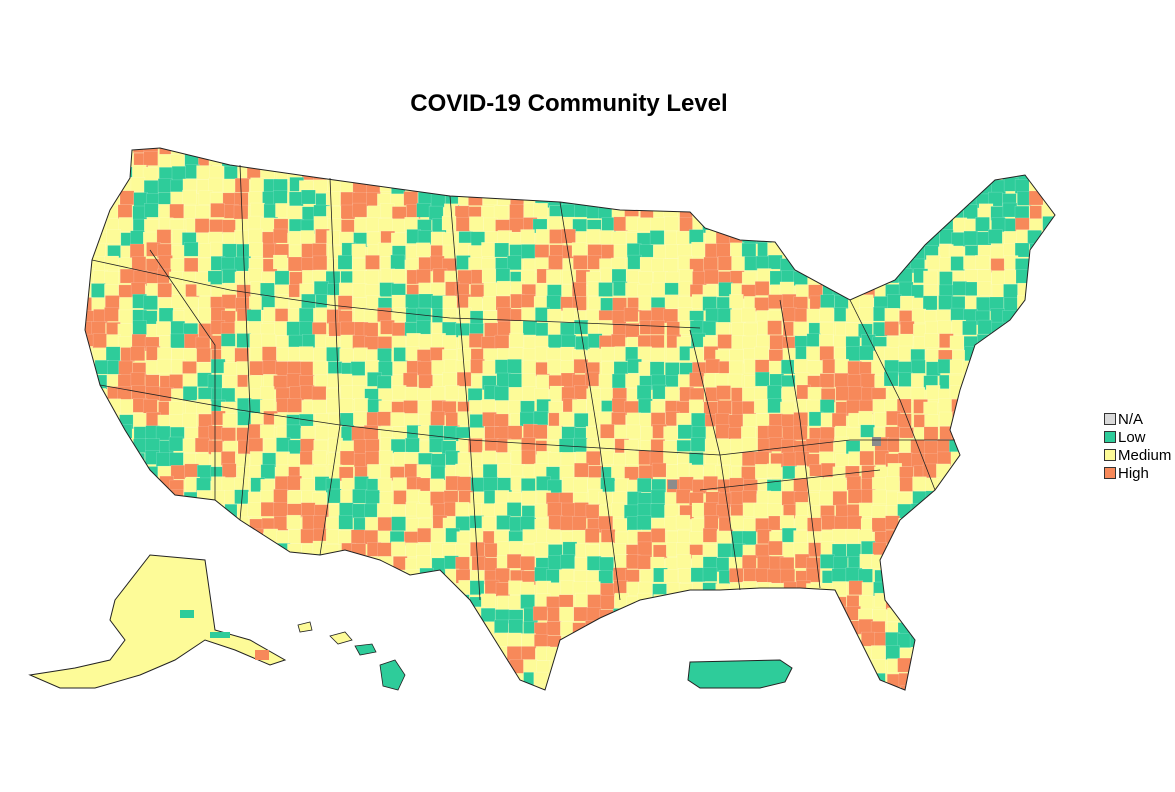  Describe the element at coordinates (740, 674) in the screenshot. I see `puerto-rico-shape` at that location.